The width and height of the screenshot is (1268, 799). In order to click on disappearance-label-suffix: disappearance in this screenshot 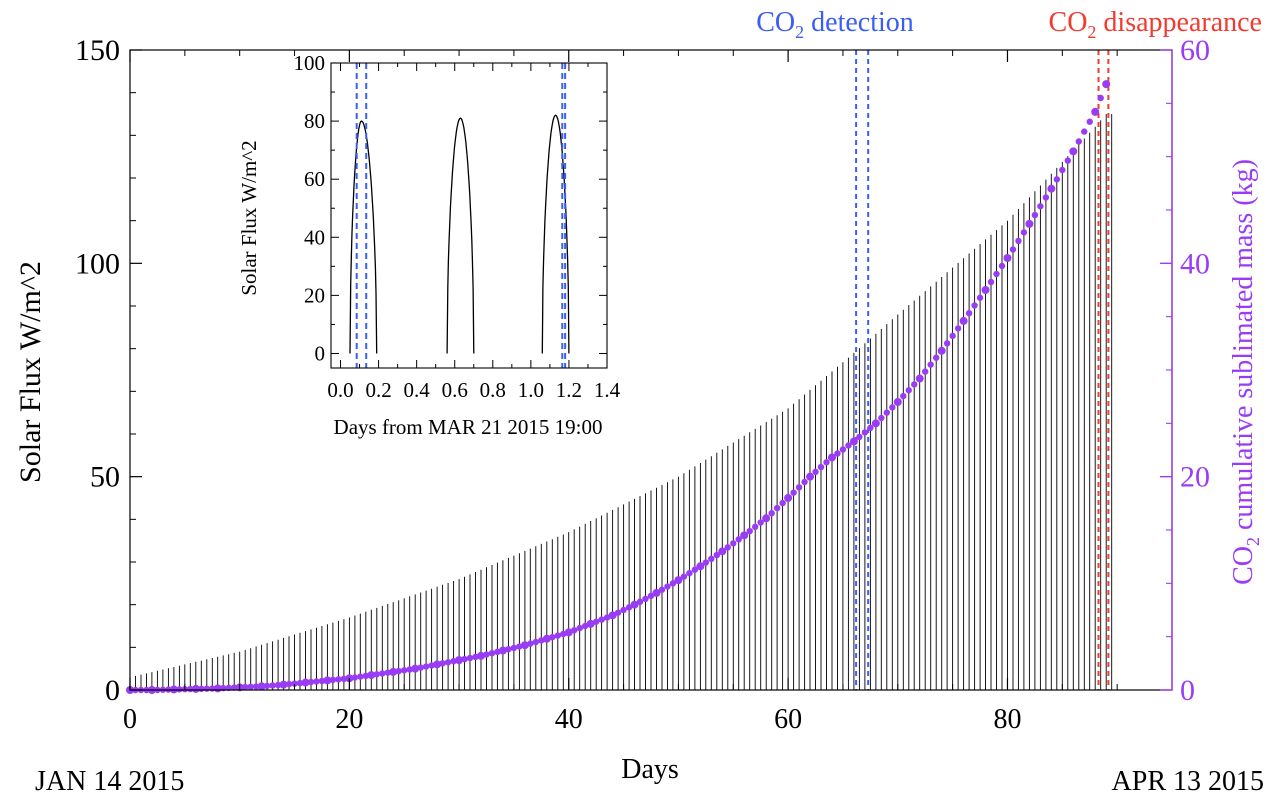, I will do `click(1179, 22)`.